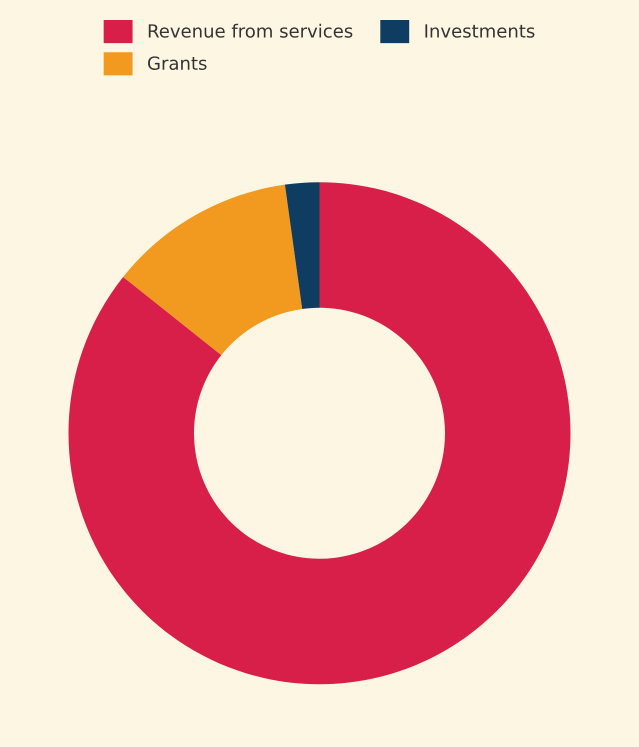  What do you see at coordinates (250, 31) in the screenshot?
I see `legend-label: Revenue from services` at bounding box center [250, 31].